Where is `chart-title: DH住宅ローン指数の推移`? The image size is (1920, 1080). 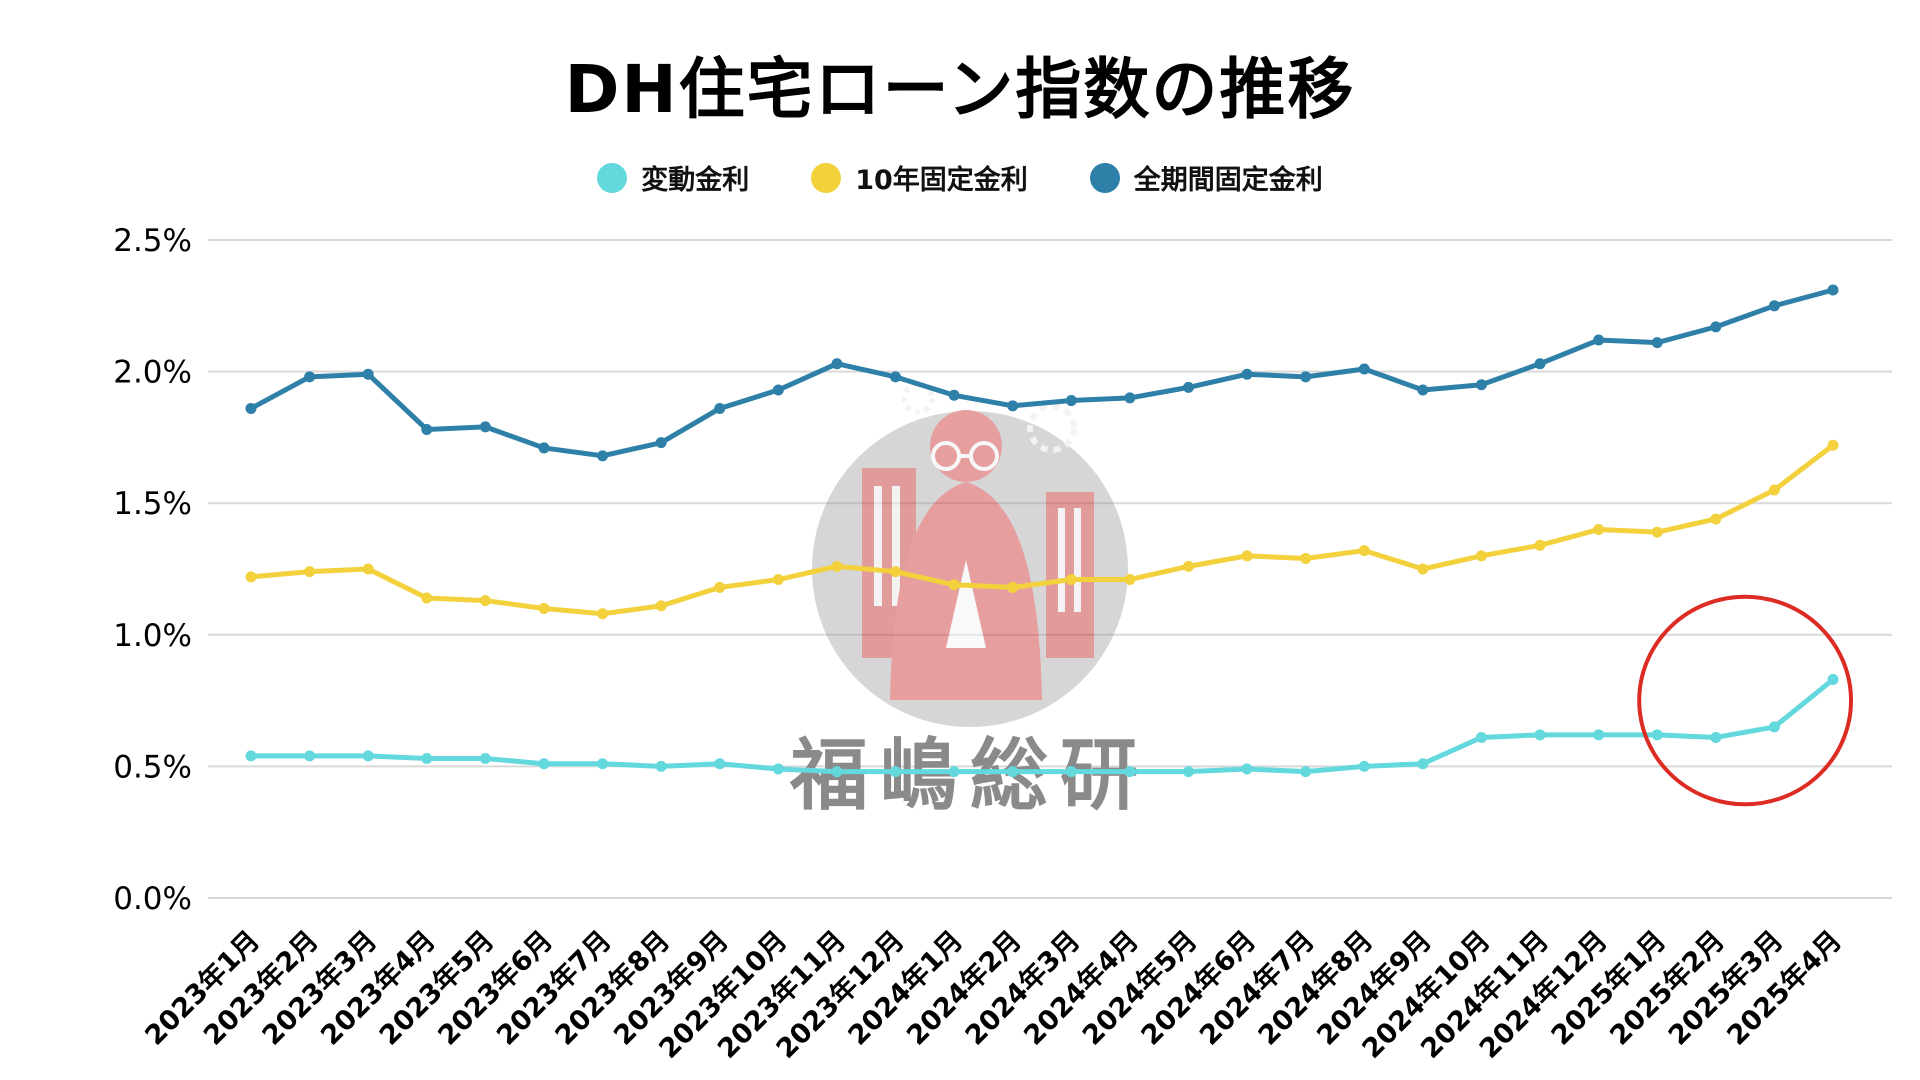
chart-title: DH住宅ローン指数の推移 is located at coordinates (960, 89).